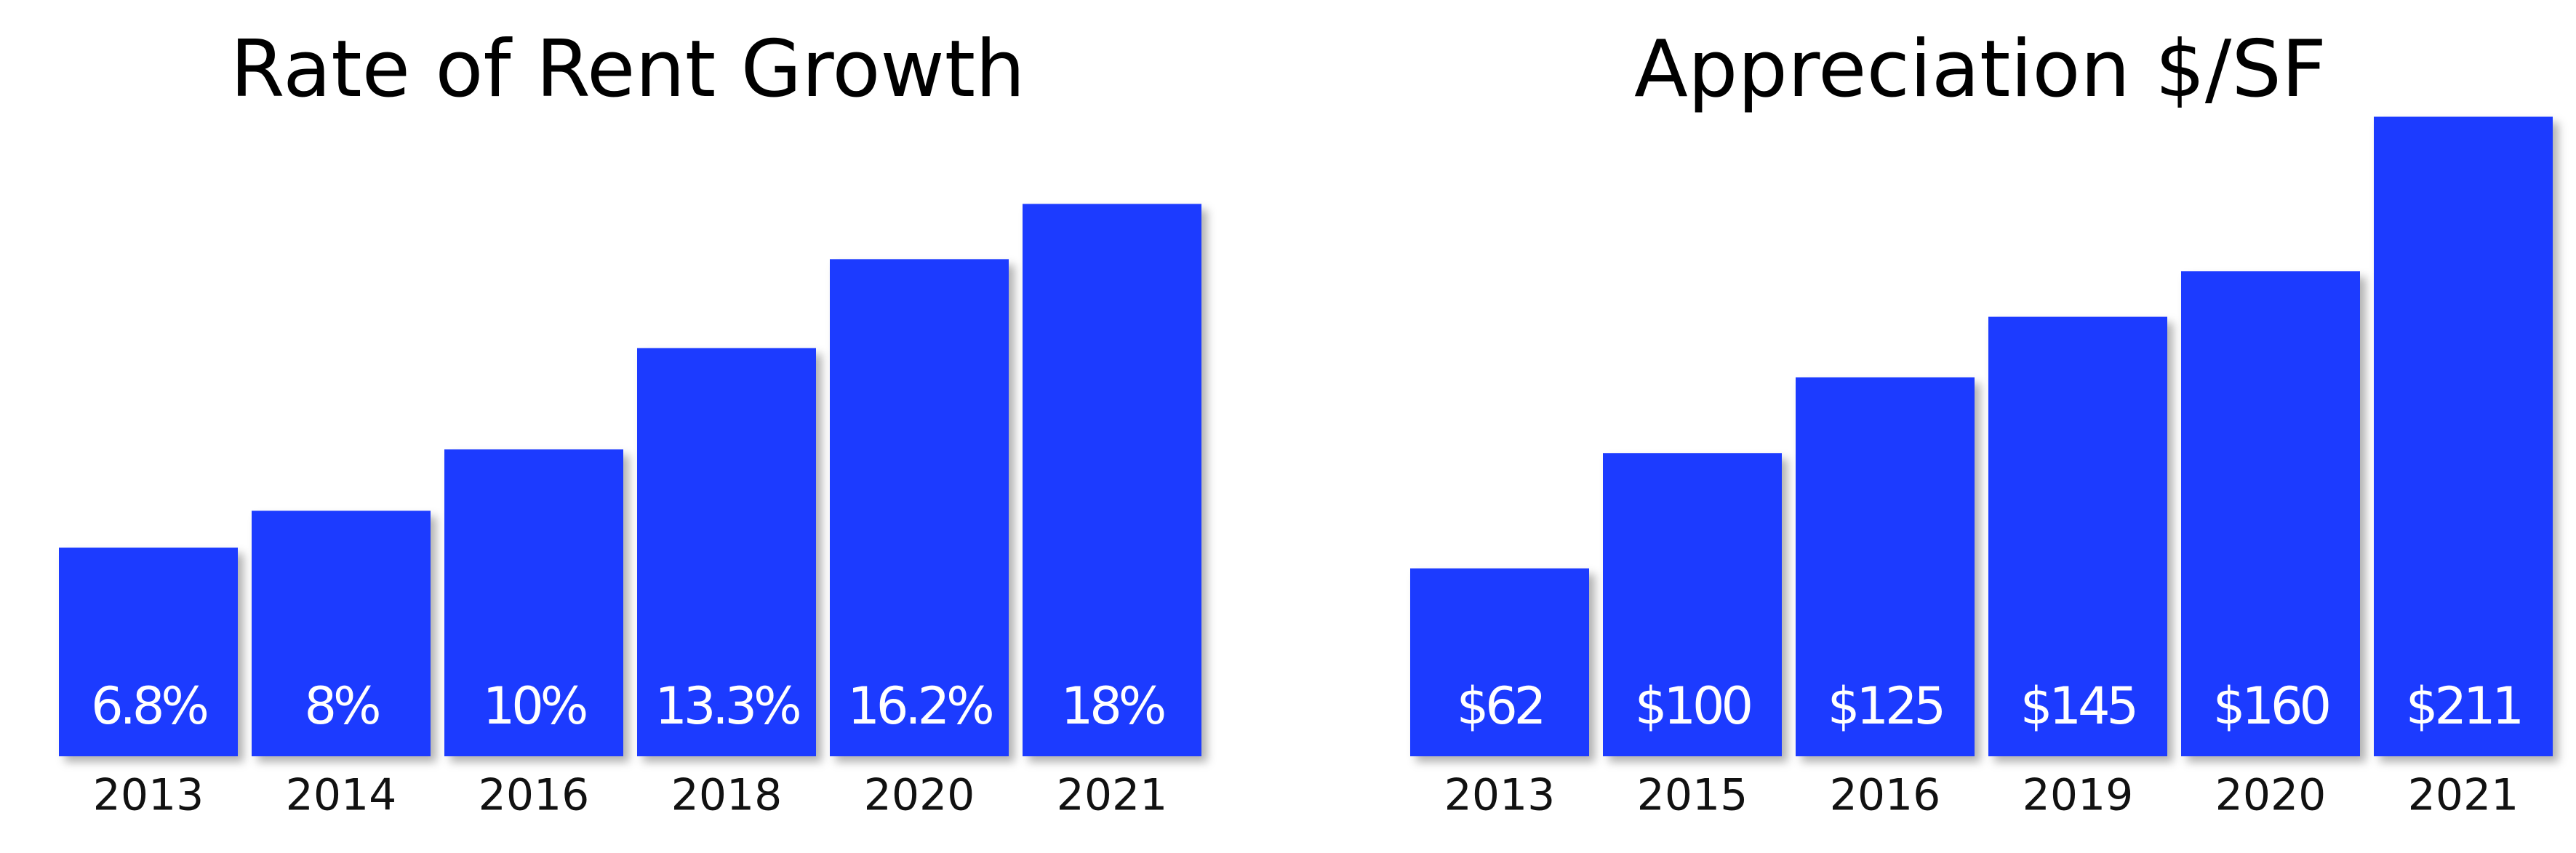  Describe the element at coordinates (627, 69) in the screenshot. I see `chart-title: Rate of Rent Growth` at that location.